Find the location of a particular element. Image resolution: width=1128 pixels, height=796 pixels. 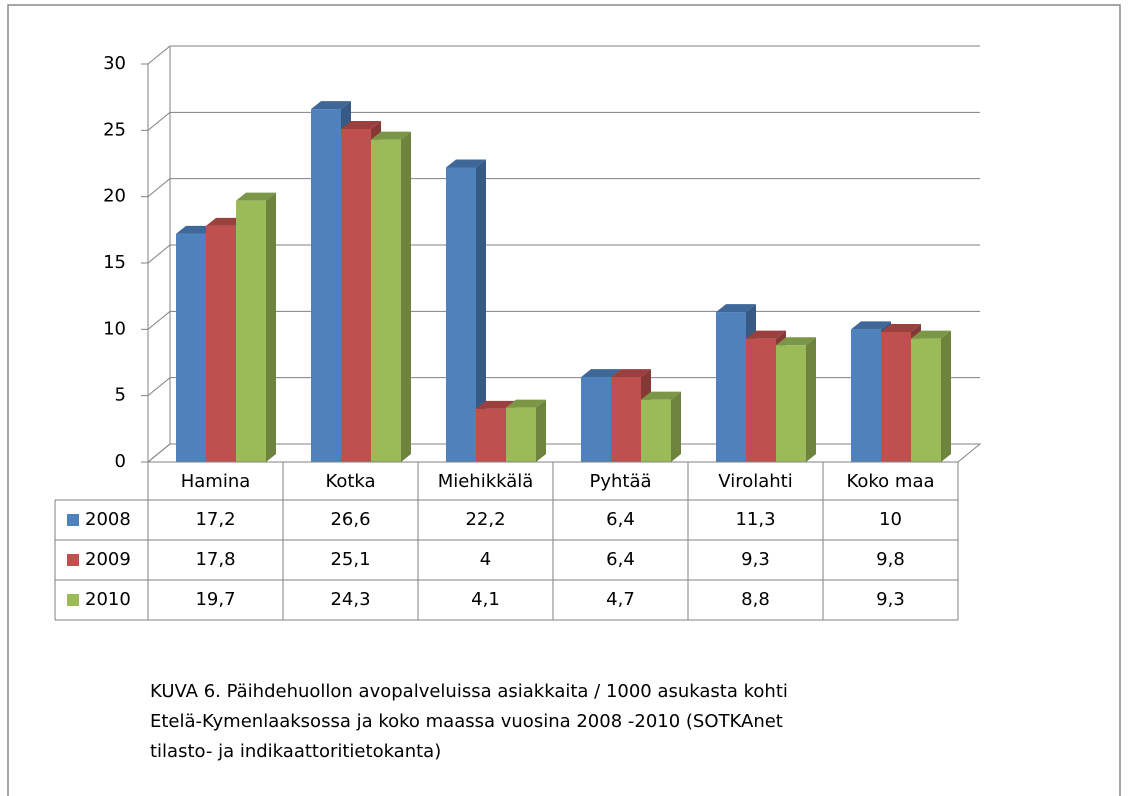

table-value: 9,8 is located at coordinates (890, 559).